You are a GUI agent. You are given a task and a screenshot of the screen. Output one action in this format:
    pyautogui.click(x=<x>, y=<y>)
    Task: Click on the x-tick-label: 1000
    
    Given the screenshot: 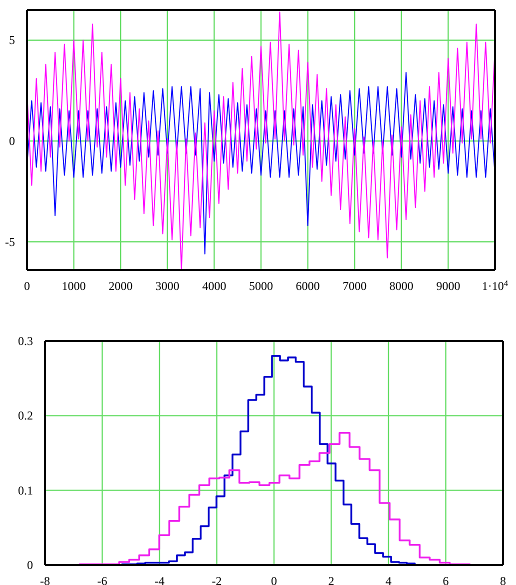 What is the action you would take?
    pyautogui.click(x=74, y=286)
    